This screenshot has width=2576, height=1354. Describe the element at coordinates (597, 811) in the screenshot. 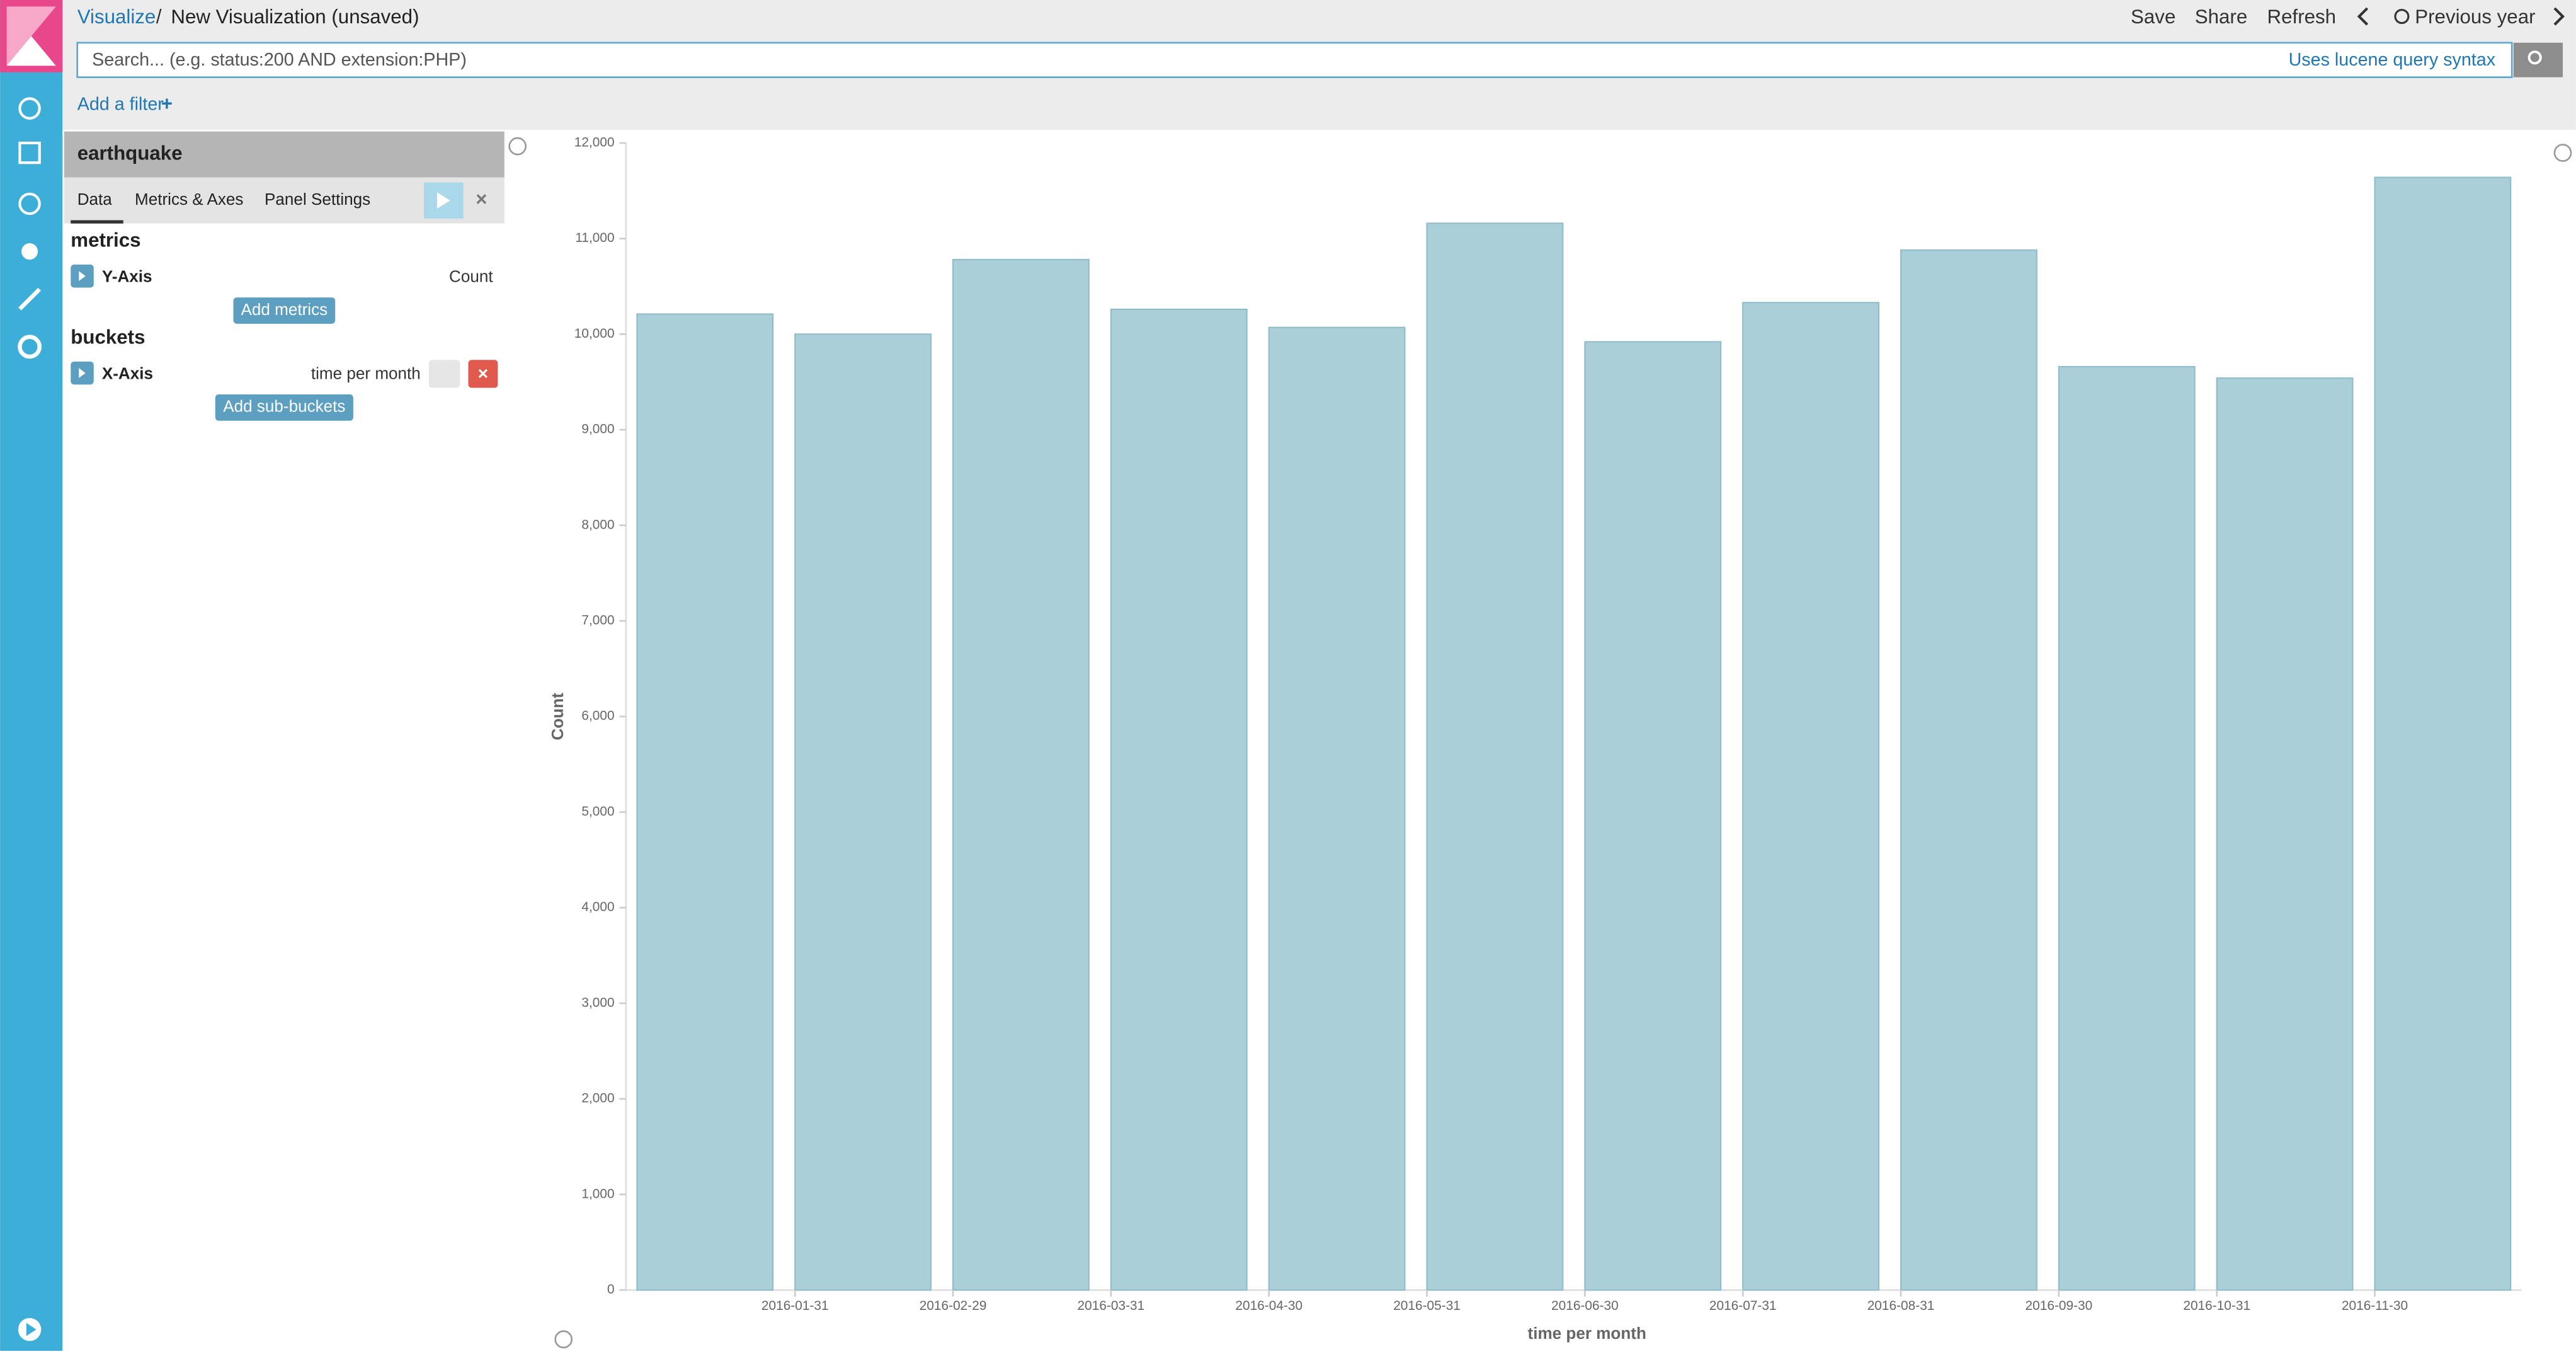

I see `y-tick-label: 5,000` at that location.